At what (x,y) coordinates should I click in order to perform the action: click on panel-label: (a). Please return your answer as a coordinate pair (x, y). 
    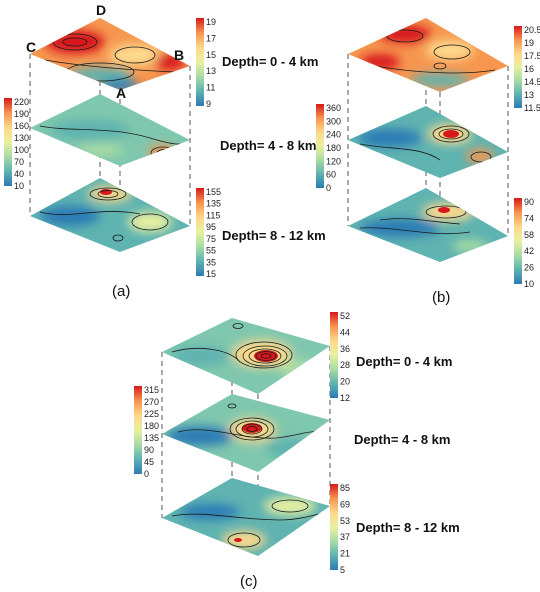
    Looking at the image, I should click on (121, 291).